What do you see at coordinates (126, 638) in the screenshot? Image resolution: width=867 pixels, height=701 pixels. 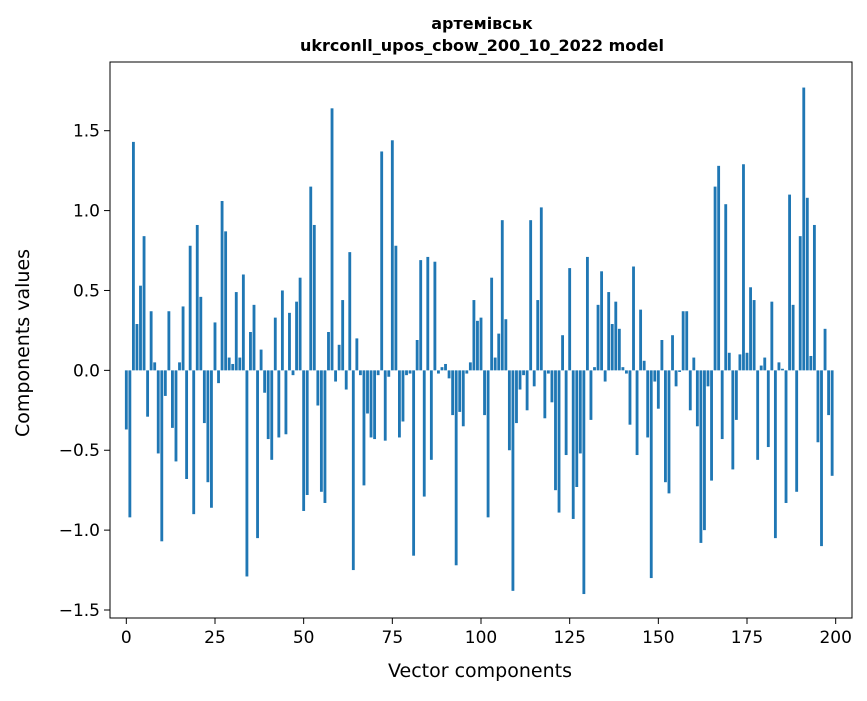 I see `x-tick-label: 0` at bounding box center [126, 638].